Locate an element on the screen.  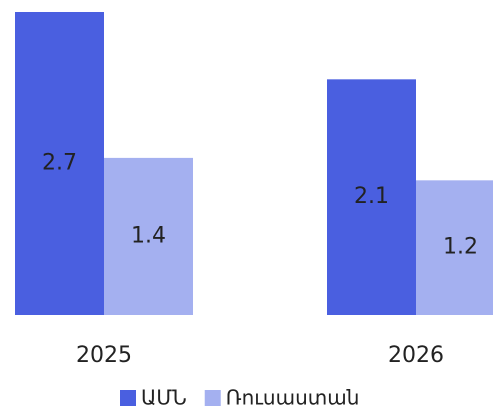
x-tick-label: 2026 is located at coordinates (416, 355).